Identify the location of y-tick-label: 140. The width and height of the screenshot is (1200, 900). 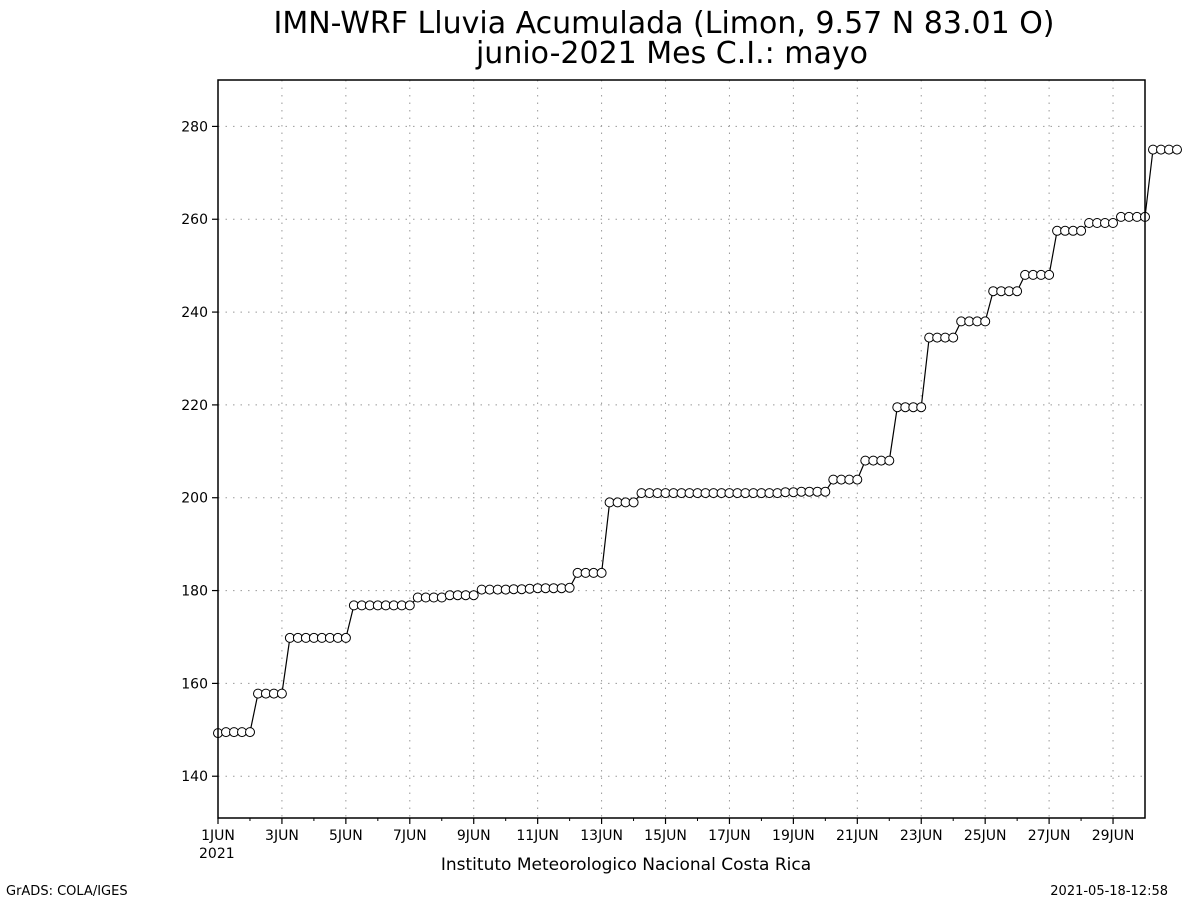
(194, 777).